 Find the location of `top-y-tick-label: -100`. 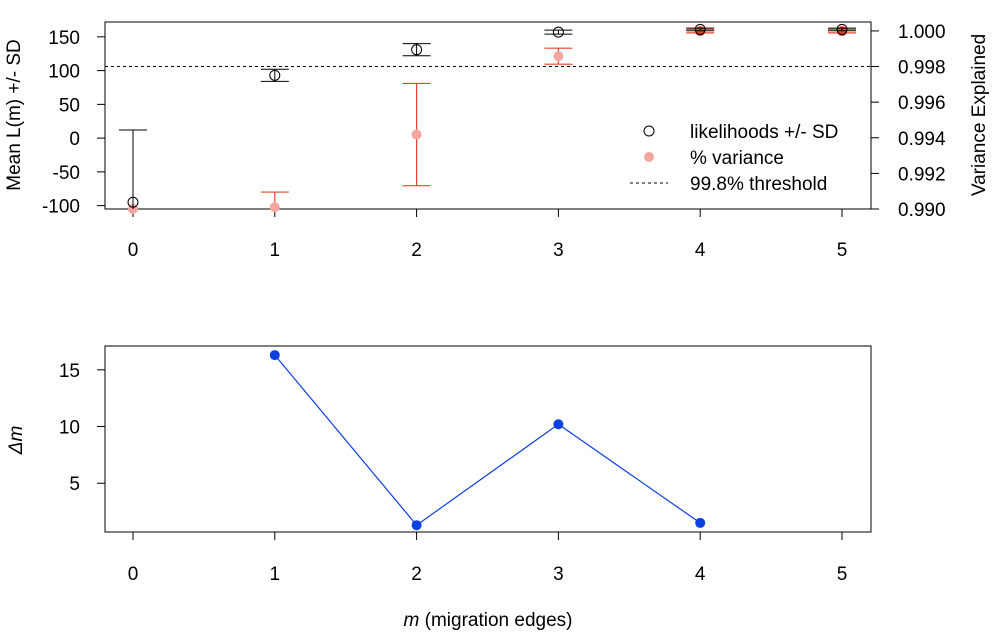

top-y-tick-label: -100 is located at coordinates (61, 207).